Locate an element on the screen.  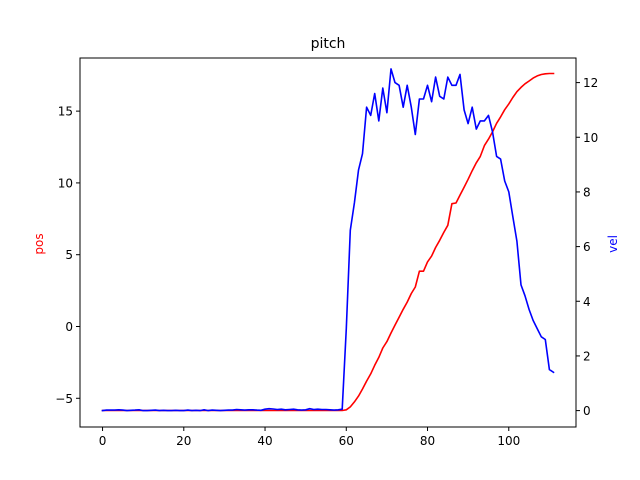
y-right-tick-label: 10 is located at coordinates (590, 138).